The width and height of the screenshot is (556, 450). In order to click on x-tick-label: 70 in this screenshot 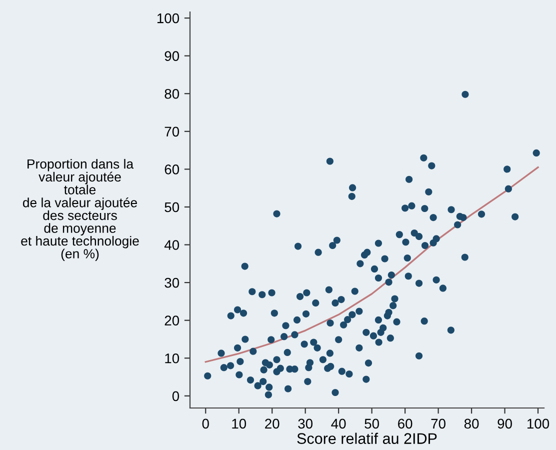, I will do `click(438, 423)`.